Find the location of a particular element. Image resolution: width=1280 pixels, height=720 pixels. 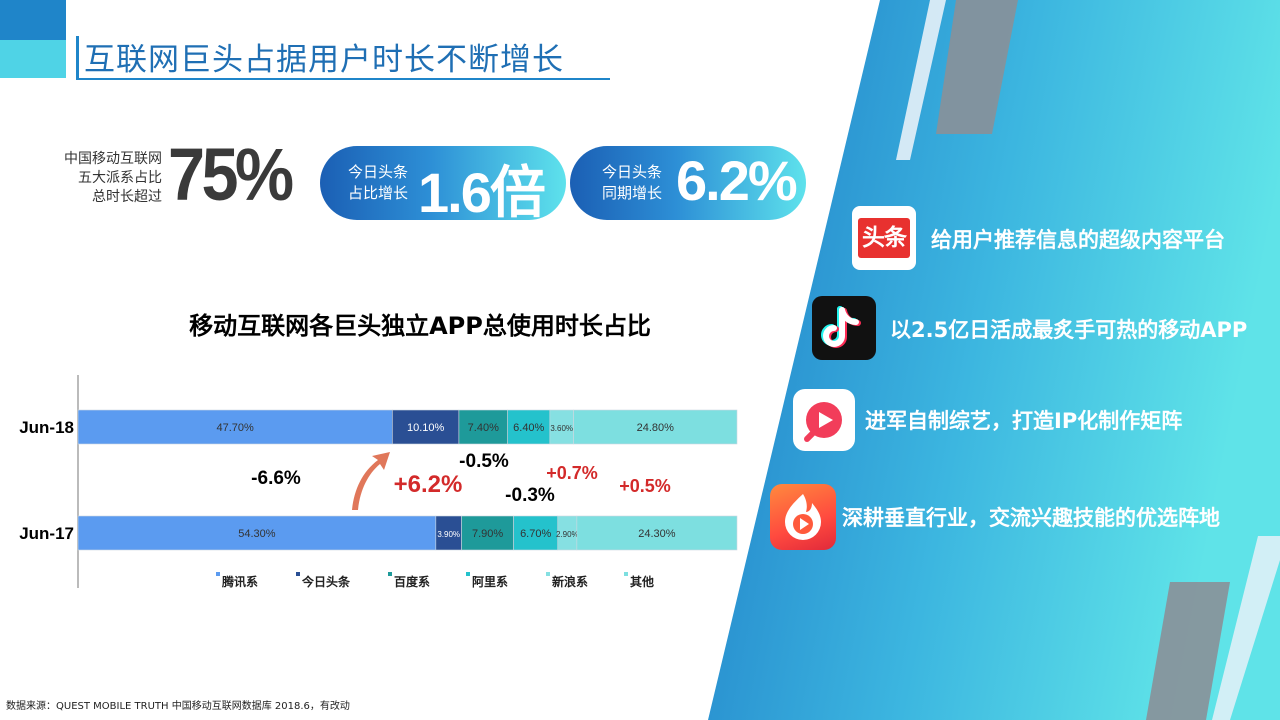

decor-stripe-gray-bottom is located at coordinates (1188, 651).